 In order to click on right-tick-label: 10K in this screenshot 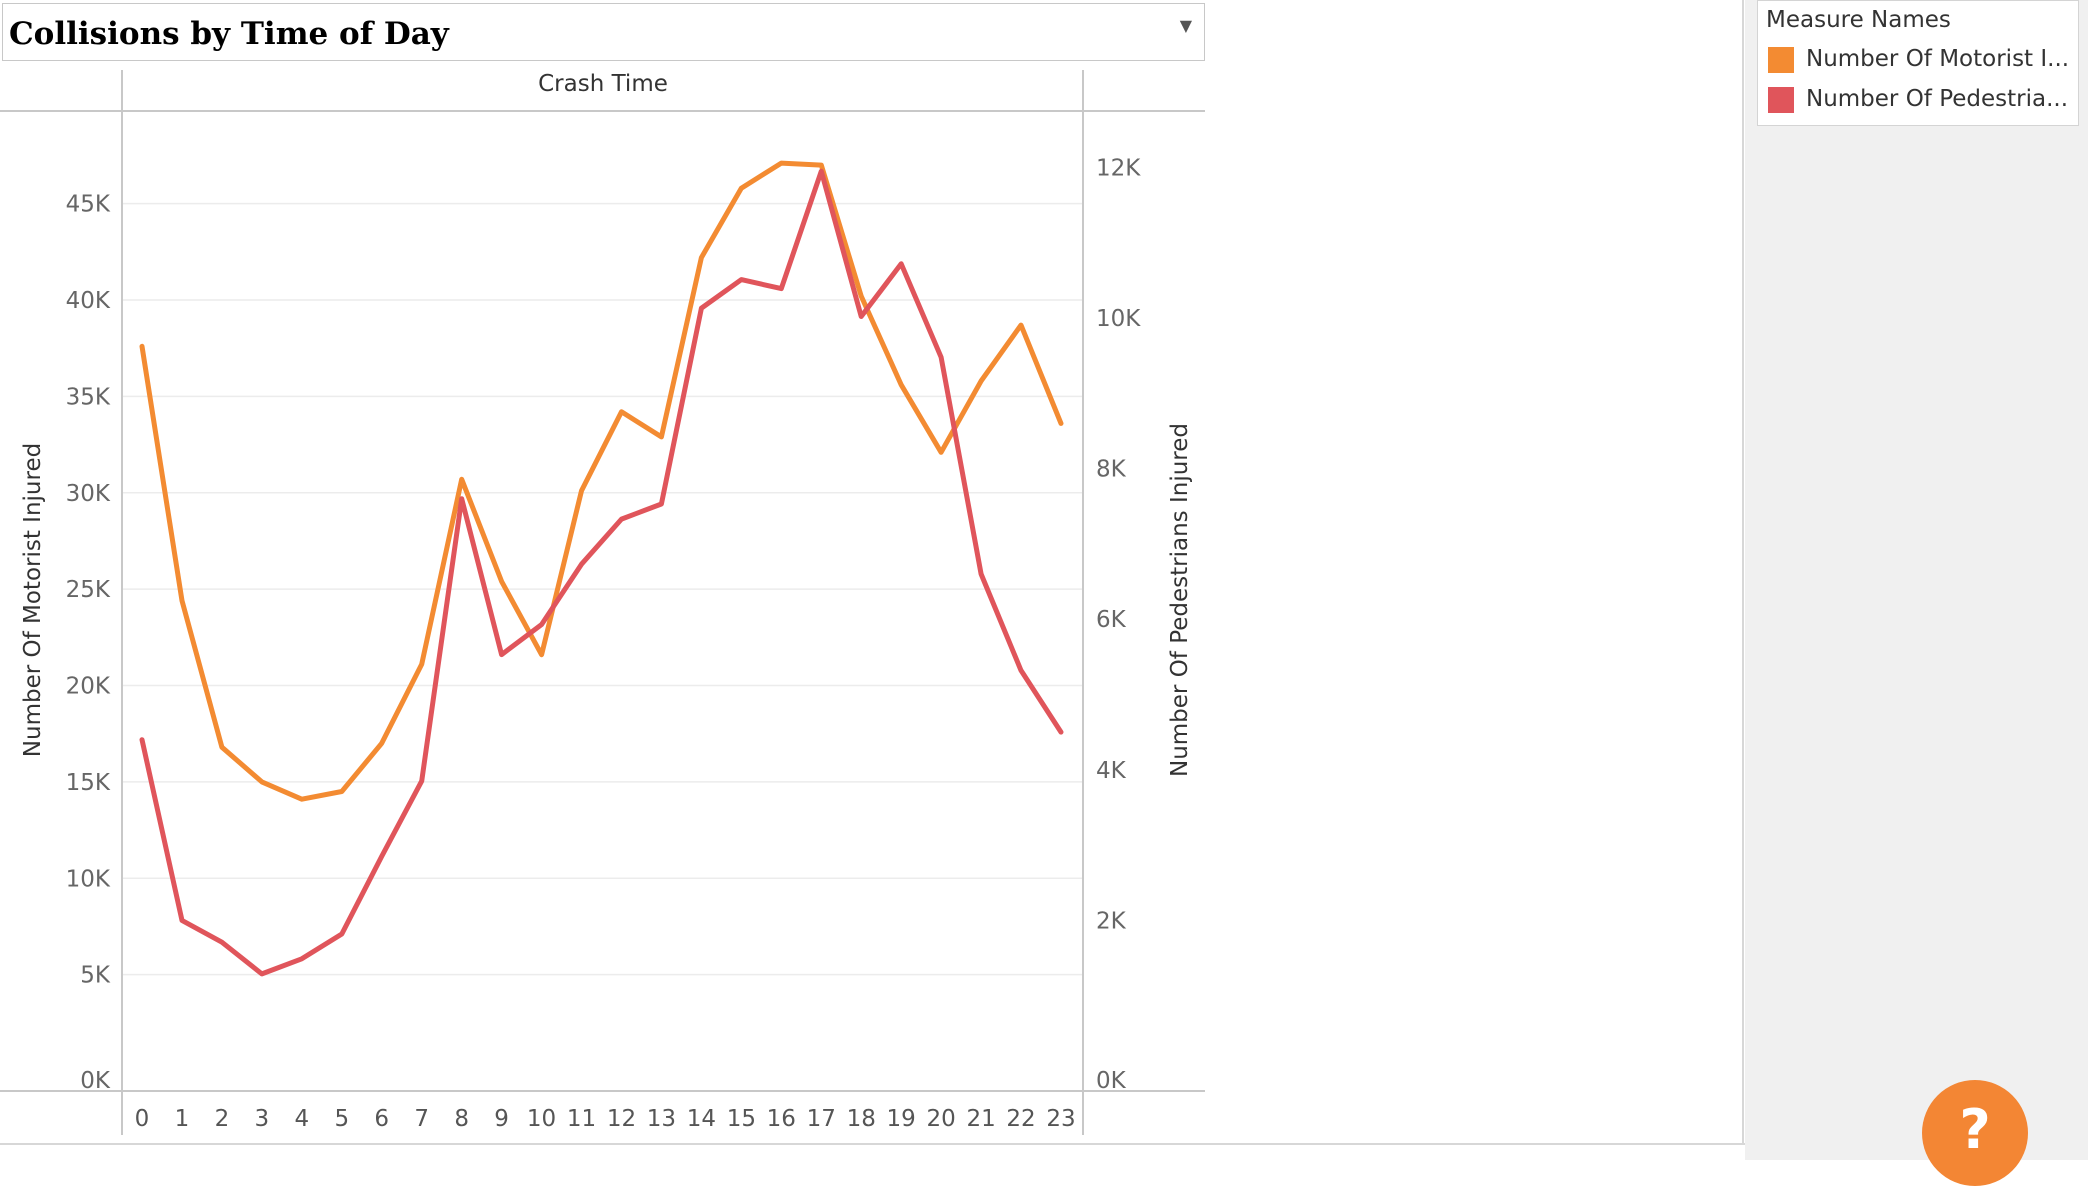, I will do `click(1118, 319)`.